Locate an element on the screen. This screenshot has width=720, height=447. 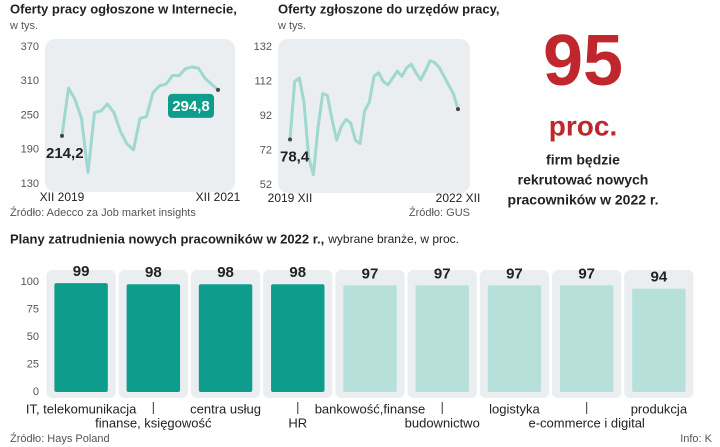
callout-line: rekrutować nowych is located at coordinates (583, 180).